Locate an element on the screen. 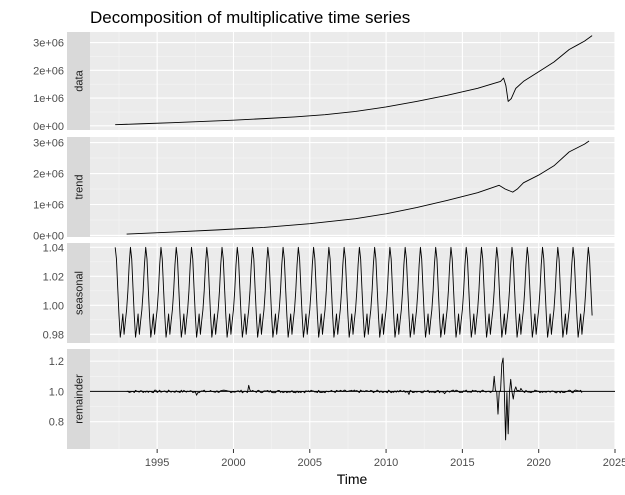  x-axis: 1995 2000 2005 2010 2015 2020 2025 is located at coordinates (385, 459).